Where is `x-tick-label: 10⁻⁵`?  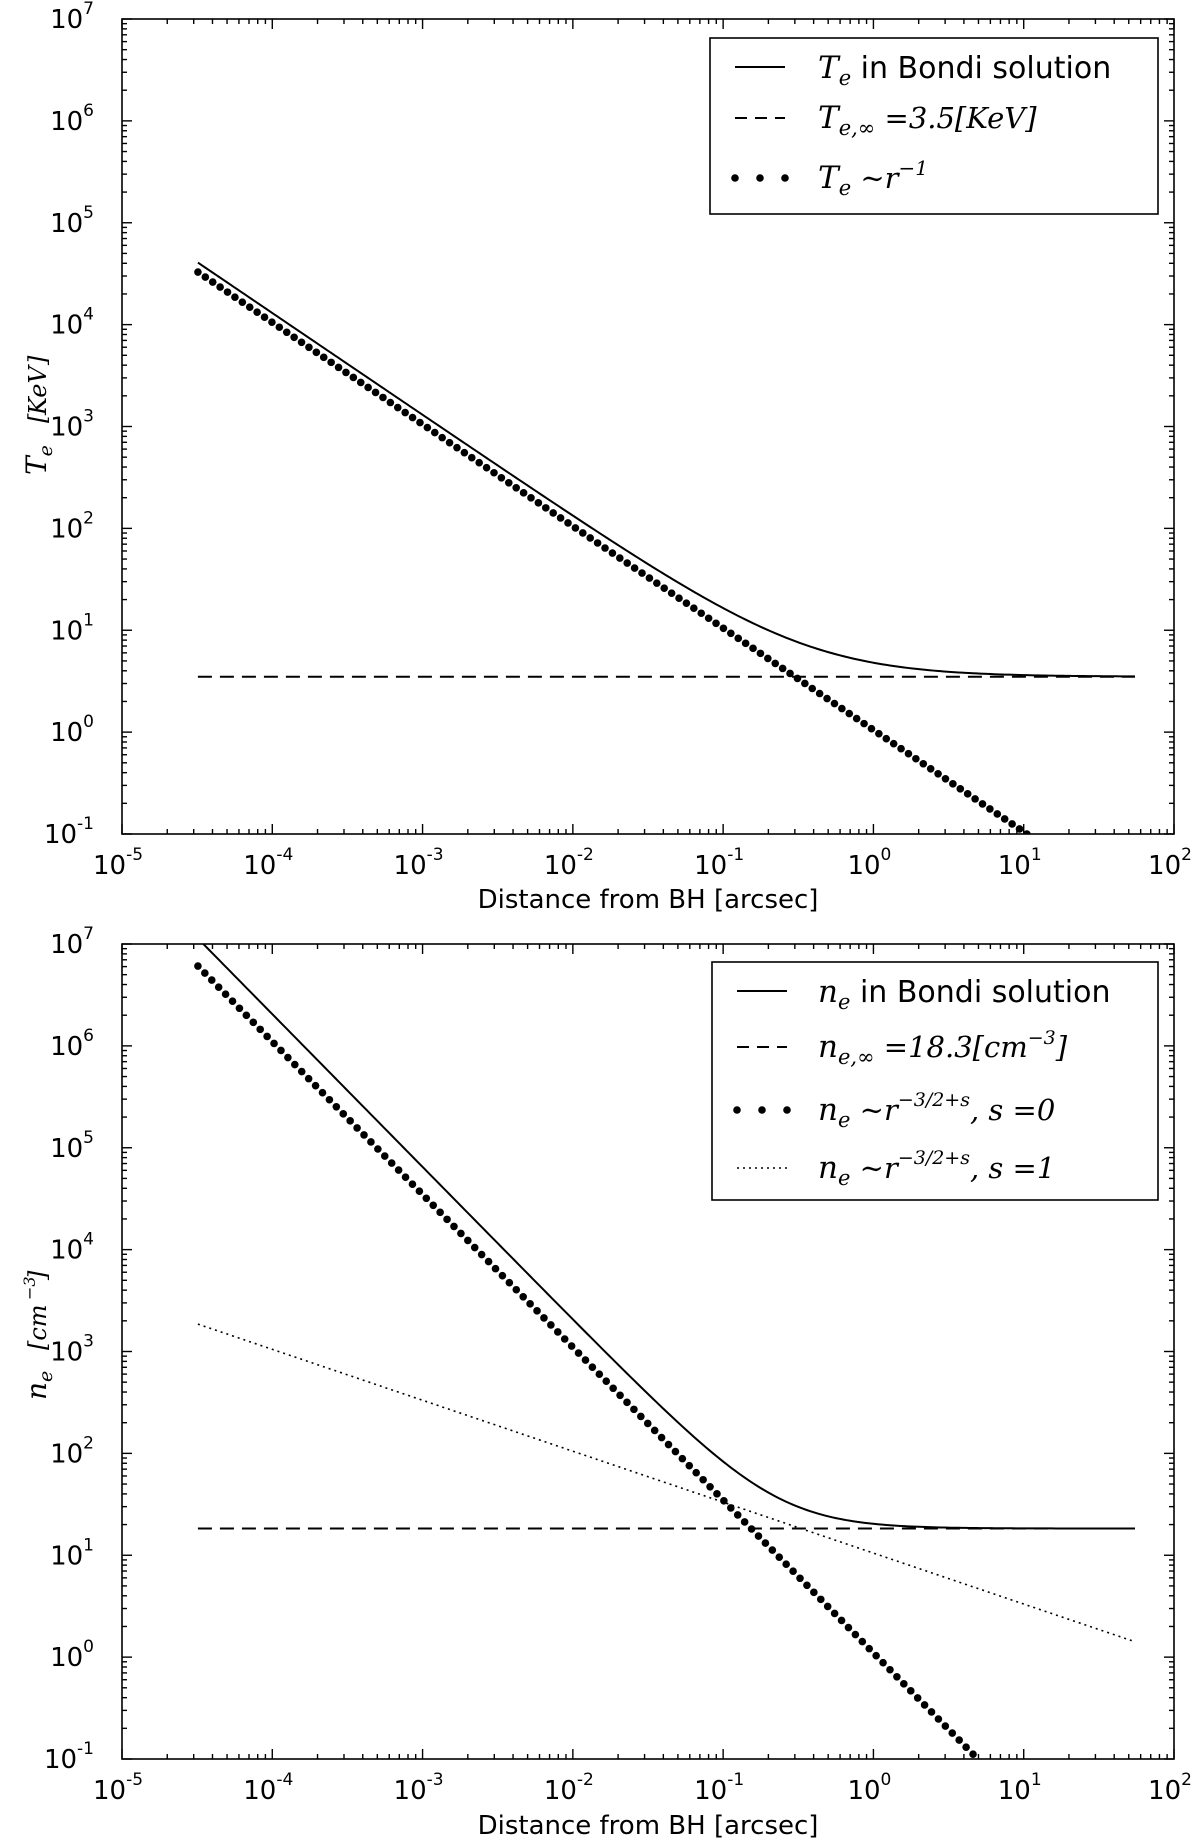 x-tick-label: 10⁻⁵ is located at coordinates (118, 863).